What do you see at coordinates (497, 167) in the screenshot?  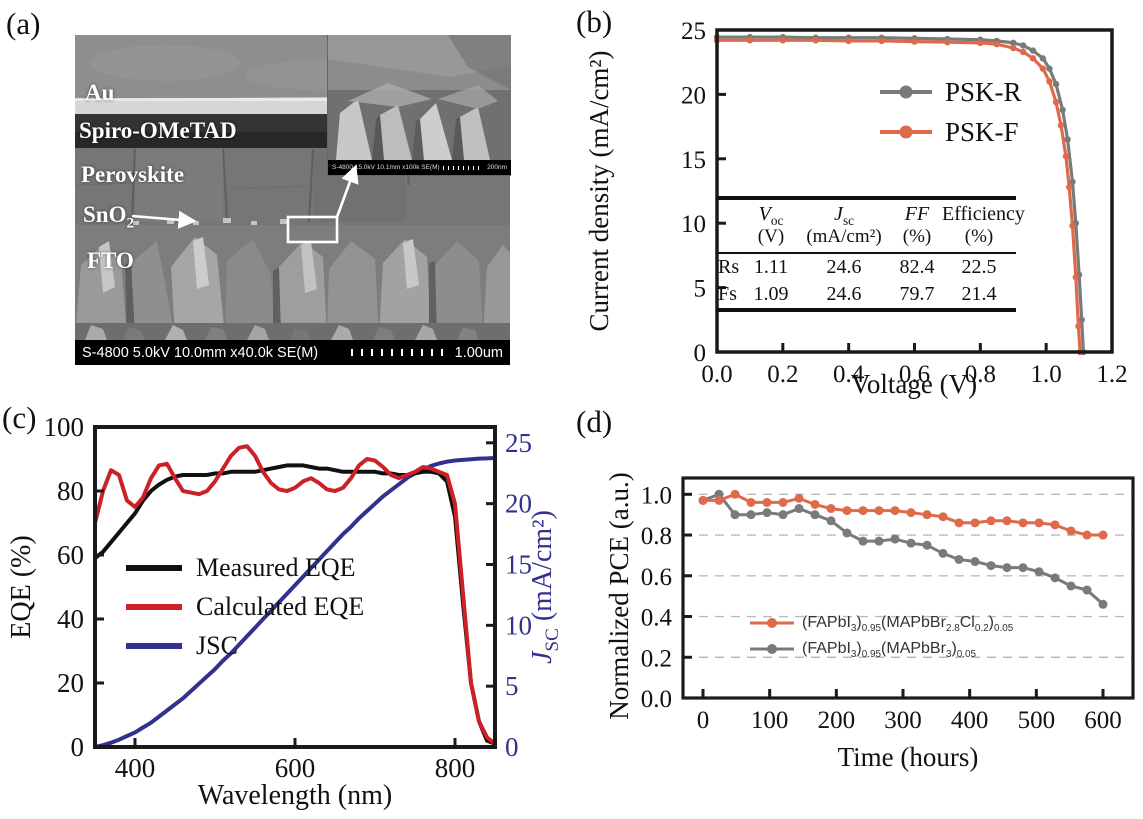 I see `sem-inset-scale-label: 200nm` at bounding box center [497, 167].